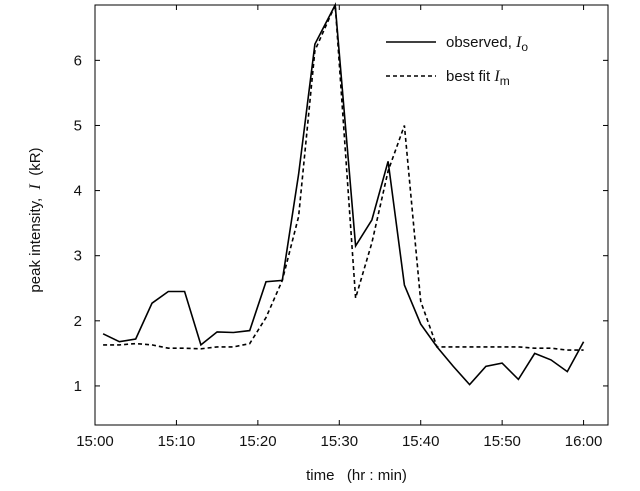  Describe the element at coordinates (481, 42) in the screenshot. I see `legend-text: observed,` at that location.